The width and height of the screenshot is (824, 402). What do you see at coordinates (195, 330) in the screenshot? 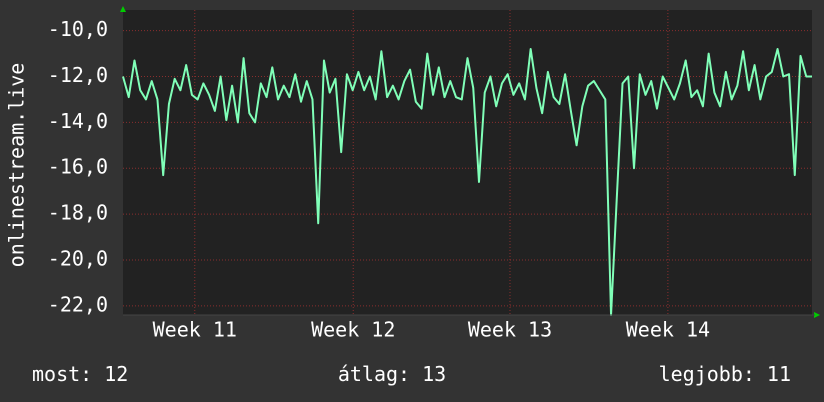
I see `x-tick-label: Week 11` at bounding box center [195, 330].